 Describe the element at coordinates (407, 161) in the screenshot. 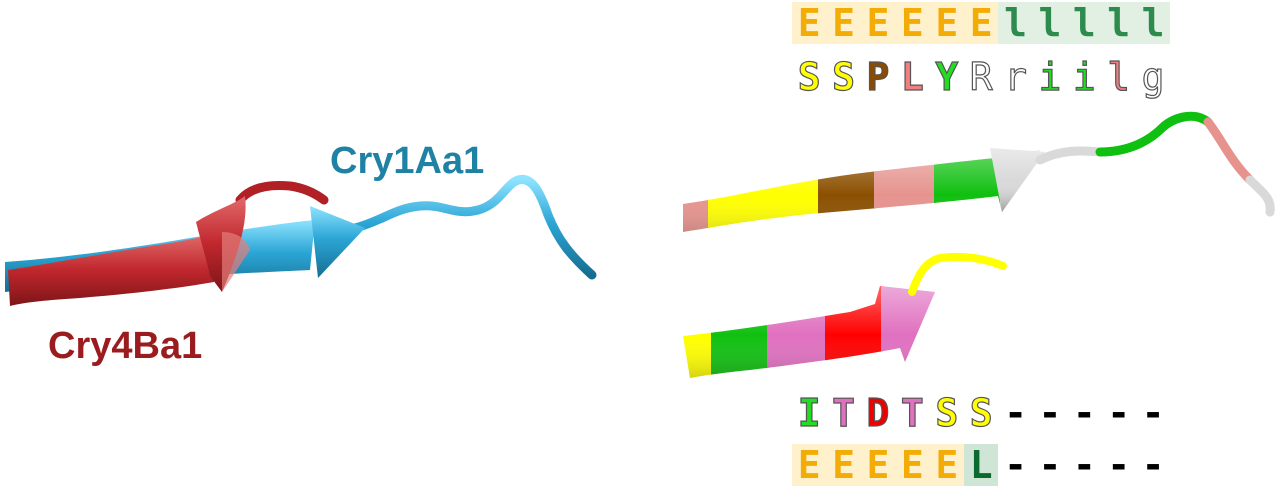

I see `cry1aa1-label: Cry1Aa1` at that location.